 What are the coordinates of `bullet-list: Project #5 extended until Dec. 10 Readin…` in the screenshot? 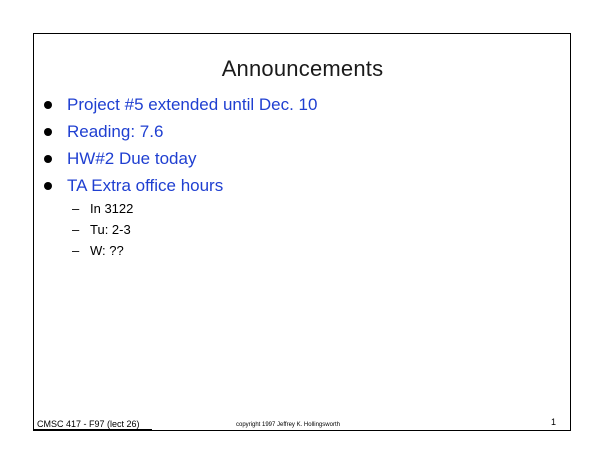 It's located at (180, 148).